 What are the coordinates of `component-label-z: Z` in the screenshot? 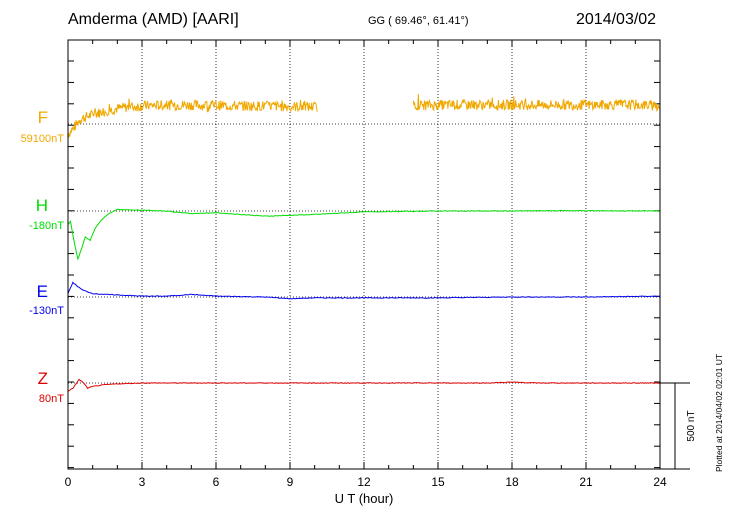 It's located at (42, 378).